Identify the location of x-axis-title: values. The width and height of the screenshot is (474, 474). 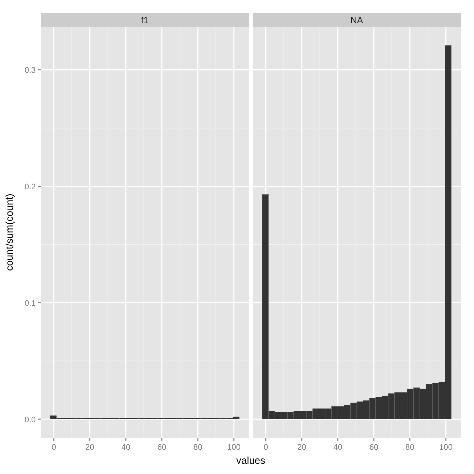
(251, 461).